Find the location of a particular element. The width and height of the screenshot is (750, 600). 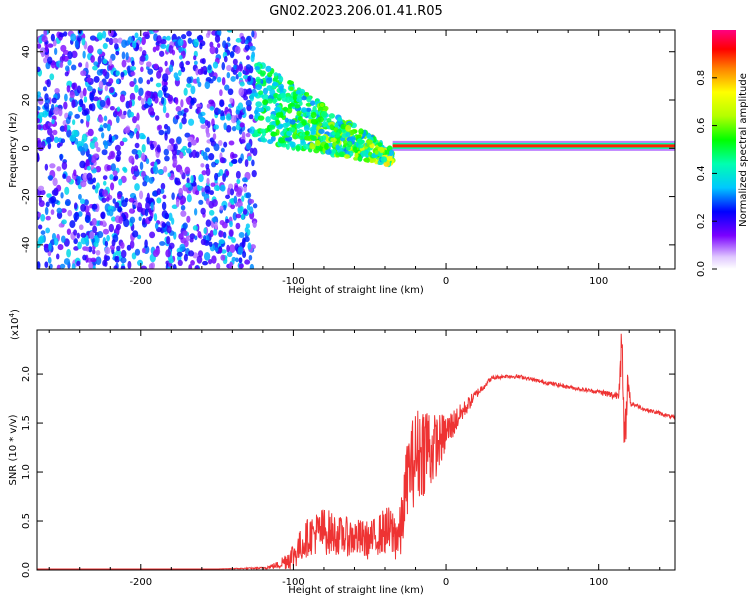

x-tick-label: -200 is located at coordinates (140, 281).